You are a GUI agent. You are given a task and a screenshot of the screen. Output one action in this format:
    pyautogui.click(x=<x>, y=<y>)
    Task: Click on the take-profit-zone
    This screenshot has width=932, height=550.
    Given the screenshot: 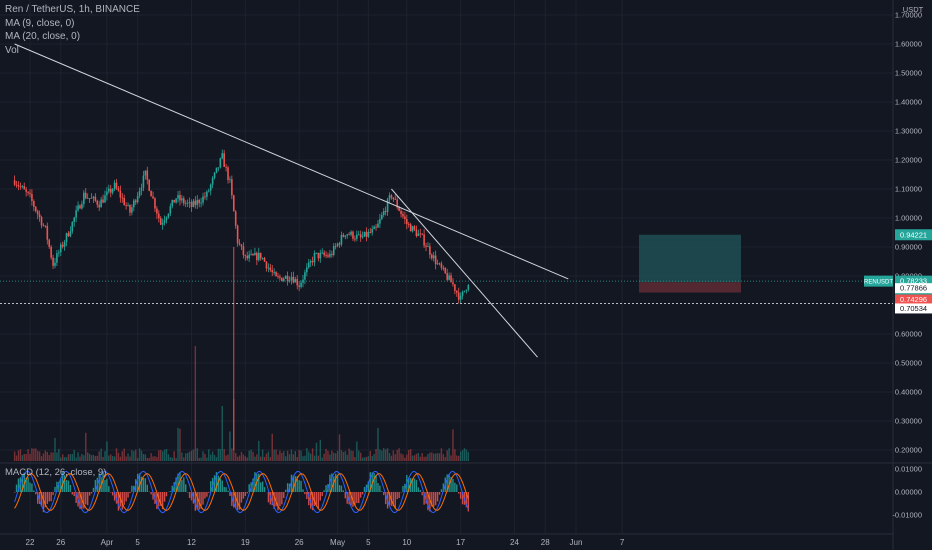 What is the action you would take?
    pyautogui.click(x=690, y=258)
    